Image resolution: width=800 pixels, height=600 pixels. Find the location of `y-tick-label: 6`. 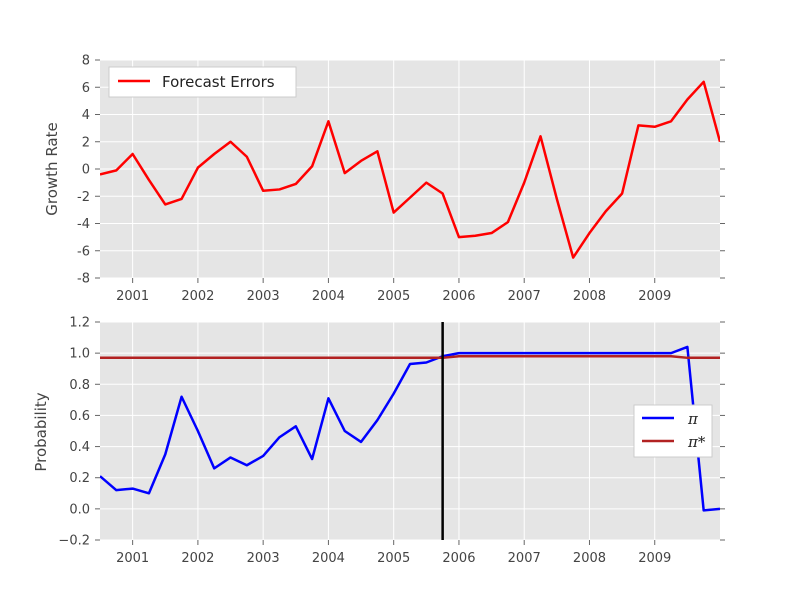

y-tick-label: 6 is located at coordinates (86, 88).